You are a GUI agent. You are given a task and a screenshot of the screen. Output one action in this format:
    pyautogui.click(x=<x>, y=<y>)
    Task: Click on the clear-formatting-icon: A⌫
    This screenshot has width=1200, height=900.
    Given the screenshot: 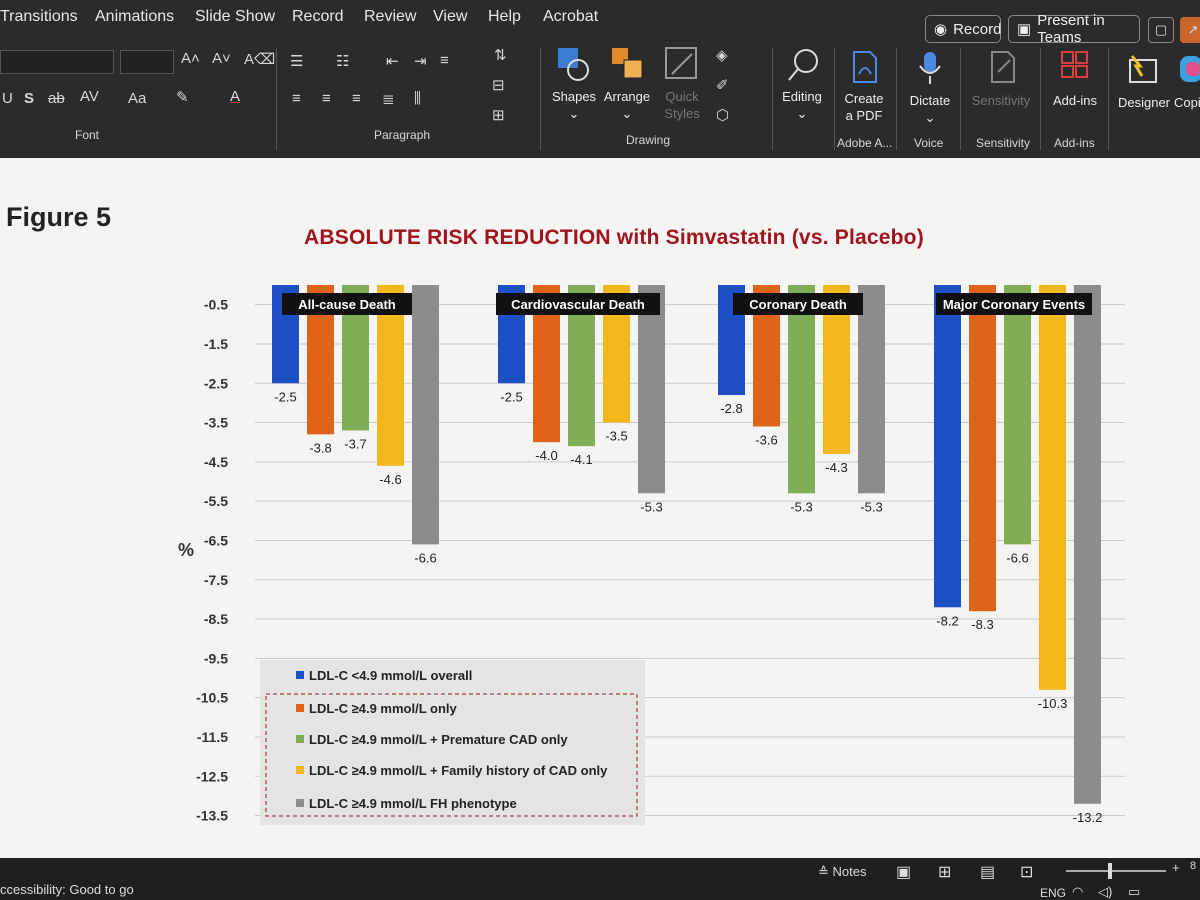 What is the action you would take?
    pyautogui.click(x=260, y=59)
    